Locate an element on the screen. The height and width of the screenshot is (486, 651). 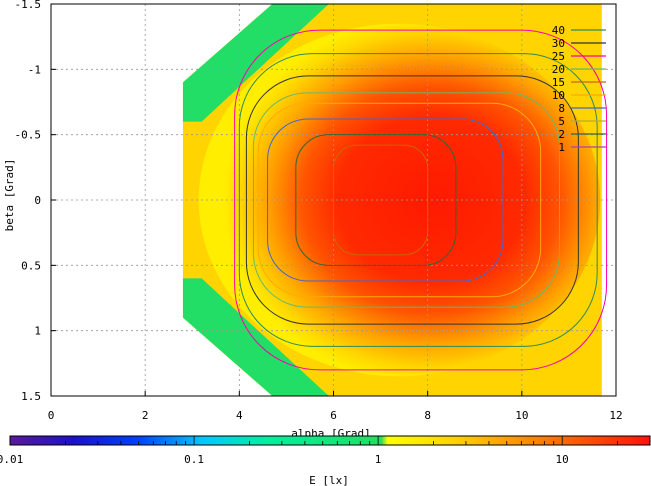
x-tick-label: 8 is located at coordinates (427, 415).